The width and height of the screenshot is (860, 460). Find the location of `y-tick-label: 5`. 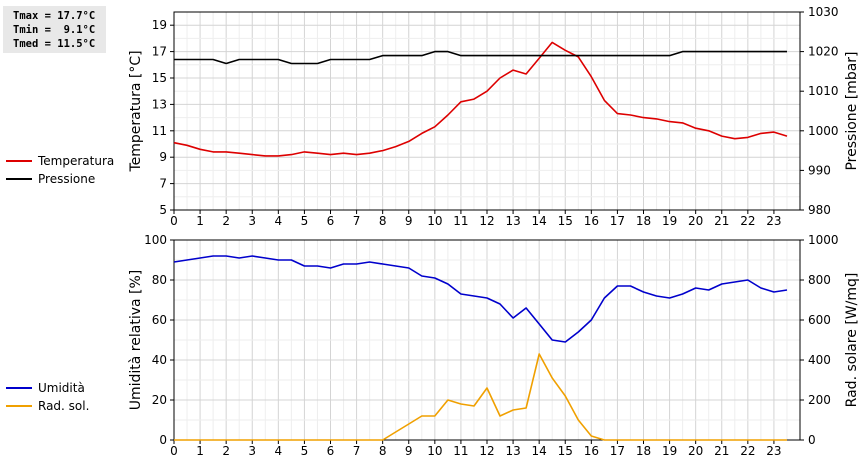

y-tick-label: 5 is located at coordinates (163, 210).